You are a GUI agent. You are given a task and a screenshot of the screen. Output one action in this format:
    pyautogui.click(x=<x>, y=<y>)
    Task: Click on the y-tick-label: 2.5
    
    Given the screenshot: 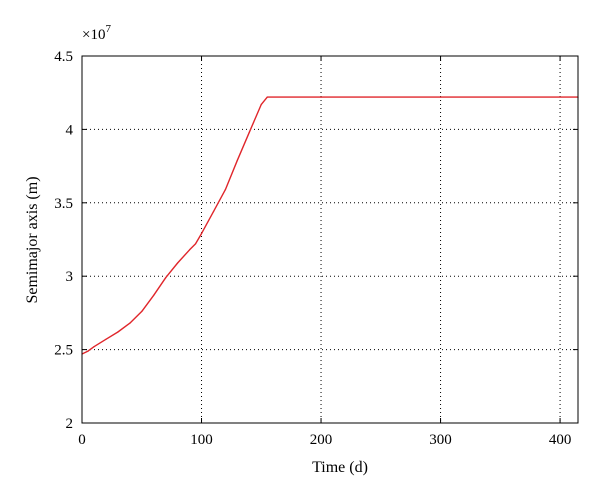 What is the action you would take?
    pyautogui.click(x=63, y=351)
    